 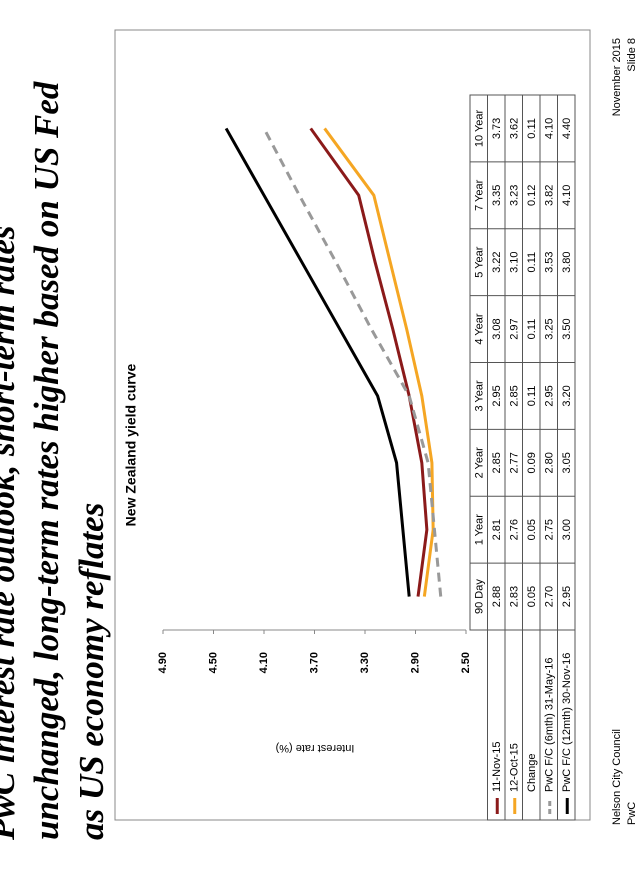 What do you see at coordinates (480, 195) in the screenshot?
I see `table-header: 7 Year` at bounding box center [480, 195].